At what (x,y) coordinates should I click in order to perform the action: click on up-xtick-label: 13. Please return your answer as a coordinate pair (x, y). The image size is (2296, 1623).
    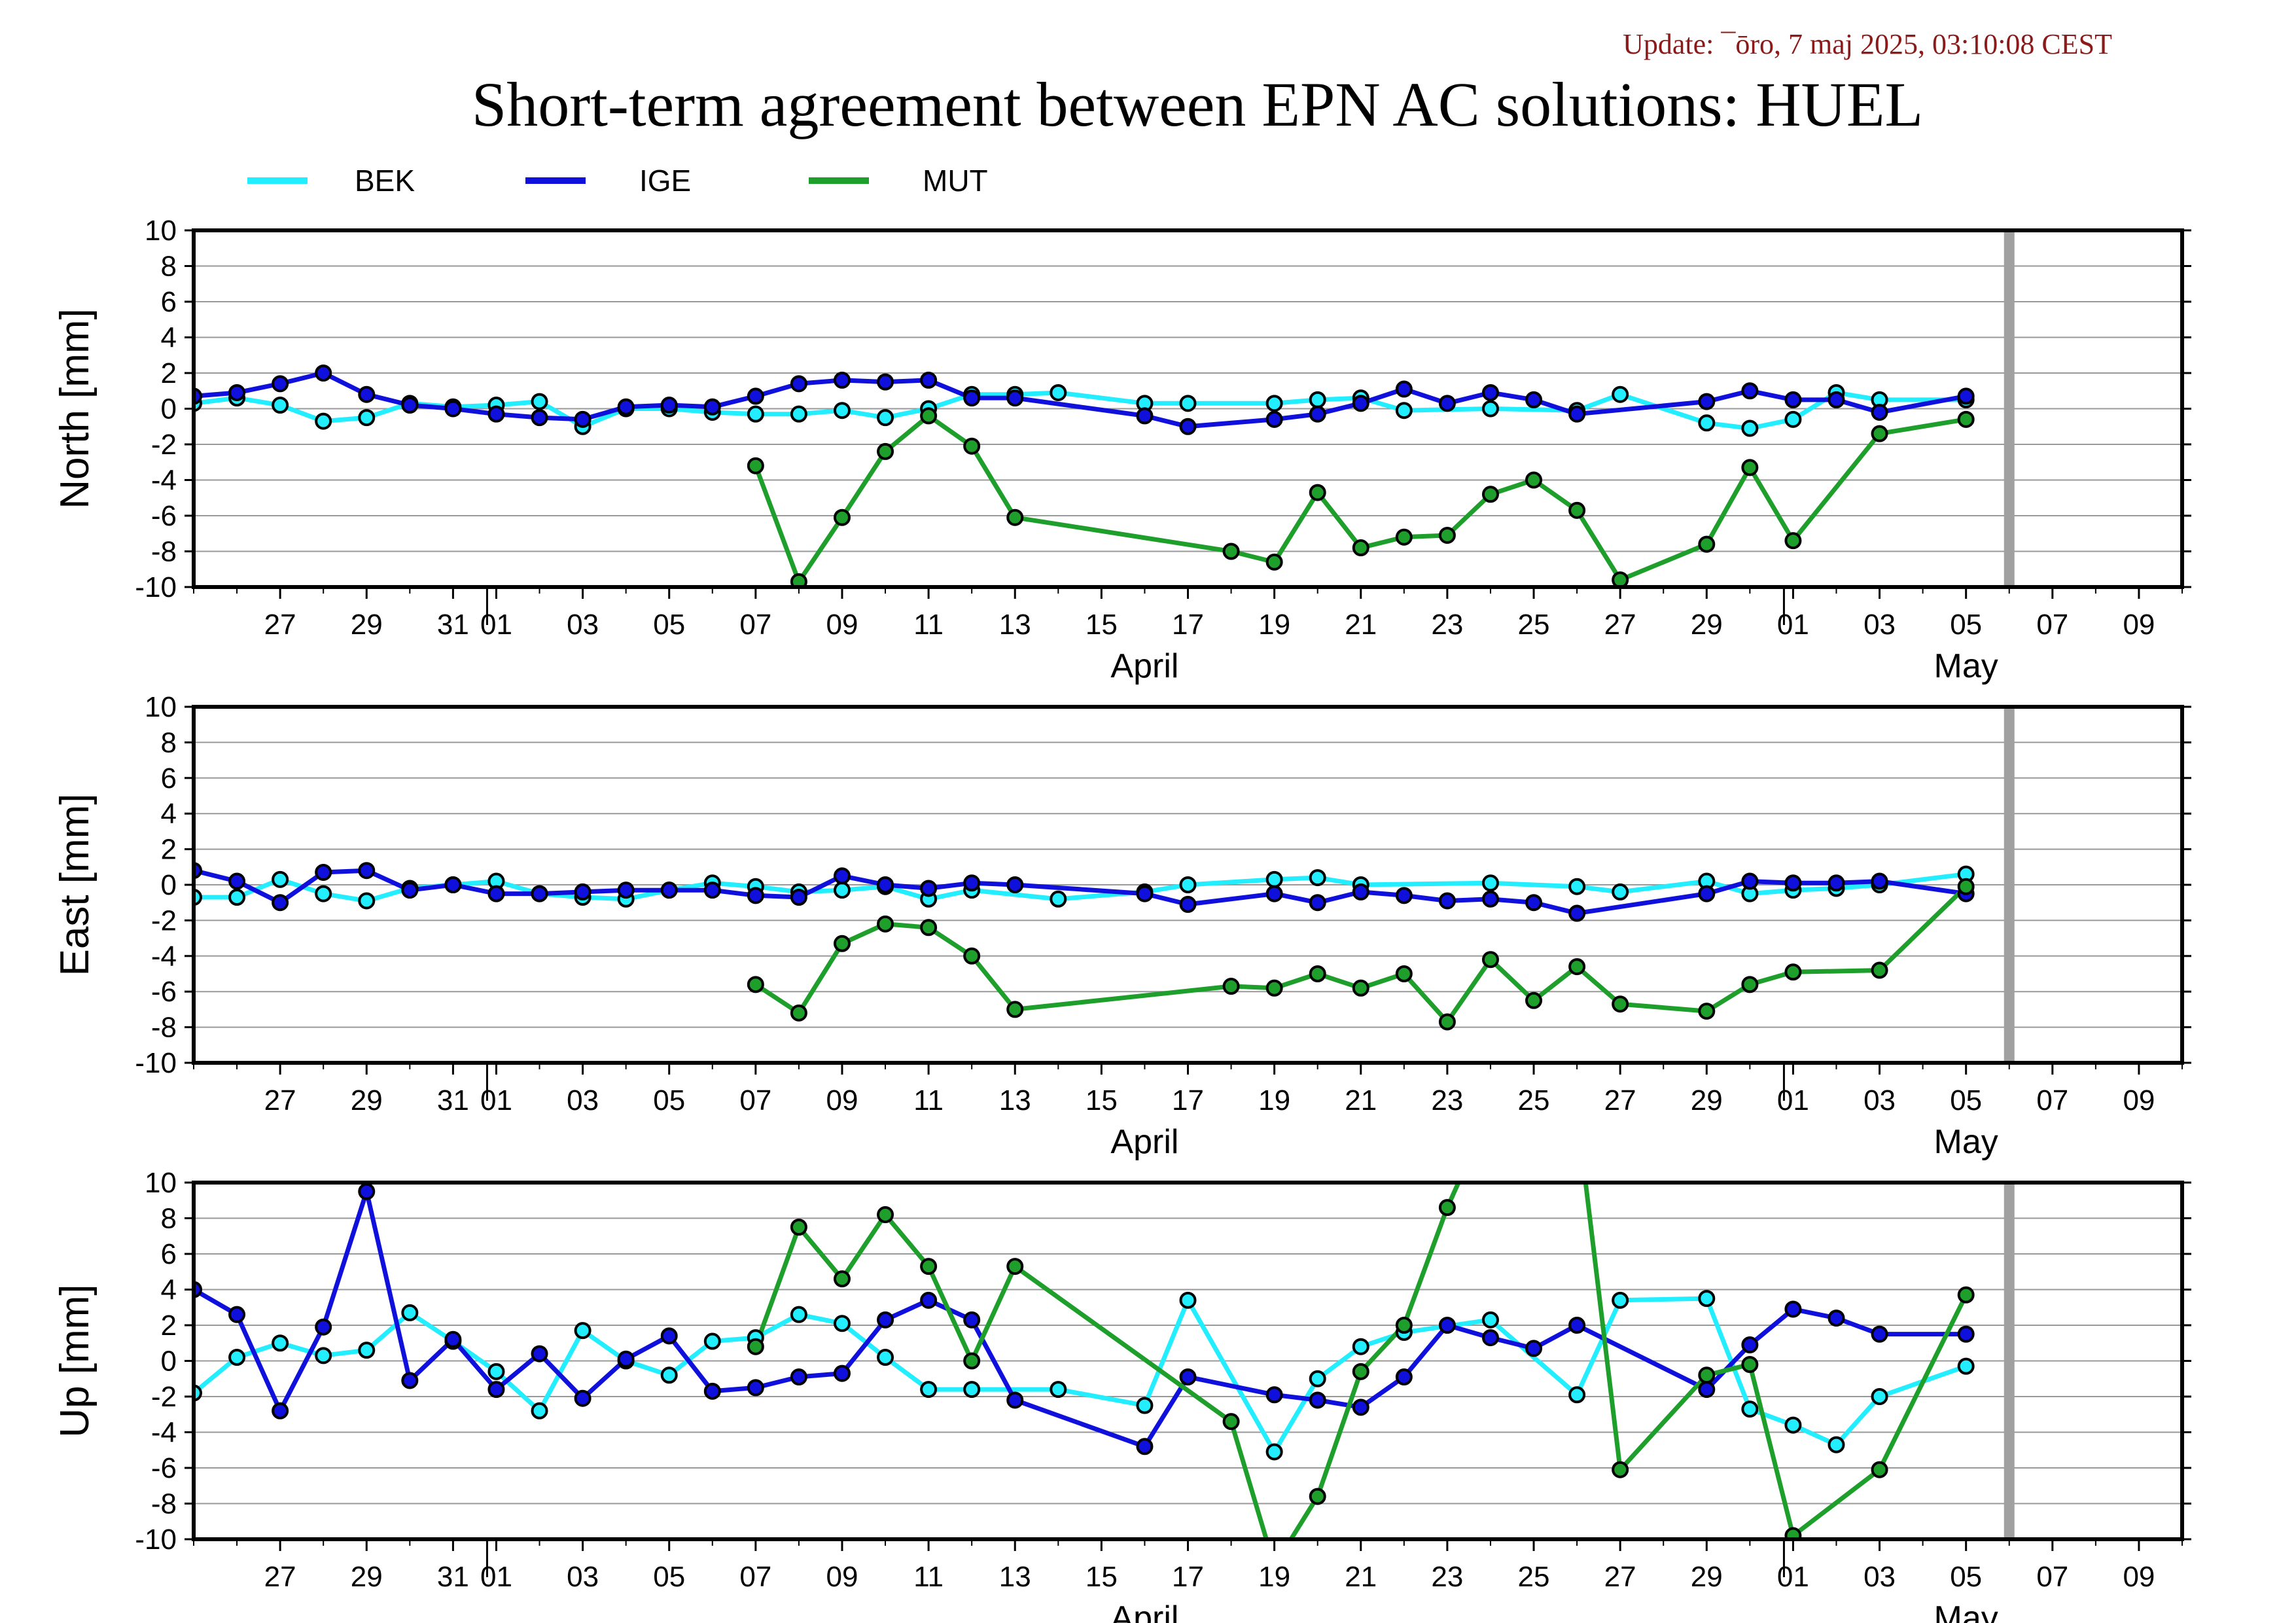
    Looking at the image, I should click on (1015, 1577).